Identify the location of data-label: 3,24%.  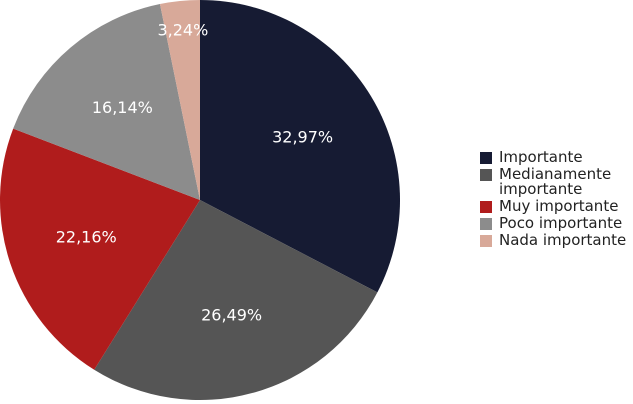
(182, 29).